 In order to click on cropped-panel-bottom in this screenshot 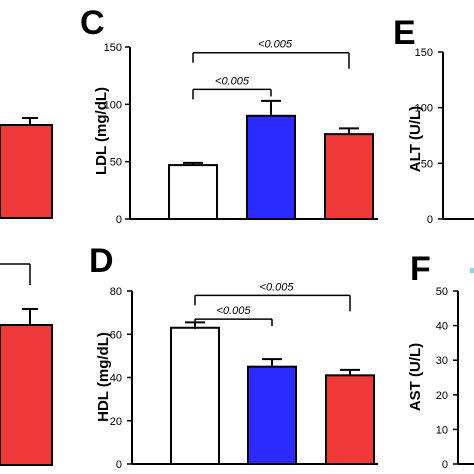, I will do `click(26, 364)`.